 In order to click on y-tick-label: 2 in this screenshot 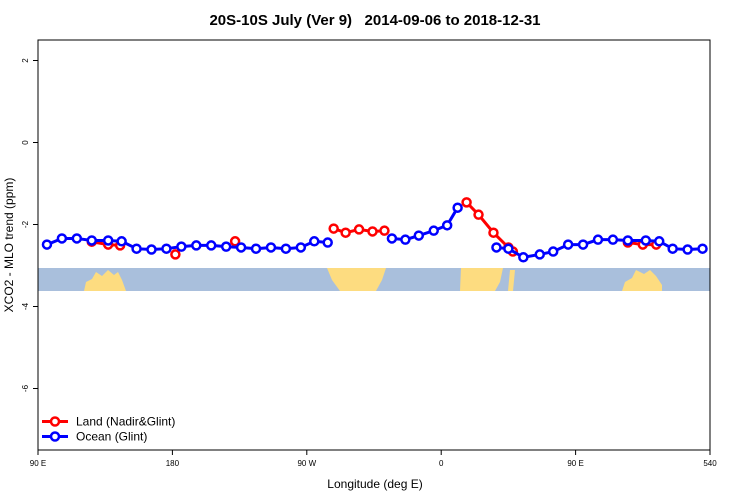, I will do `click(25, 60)`.